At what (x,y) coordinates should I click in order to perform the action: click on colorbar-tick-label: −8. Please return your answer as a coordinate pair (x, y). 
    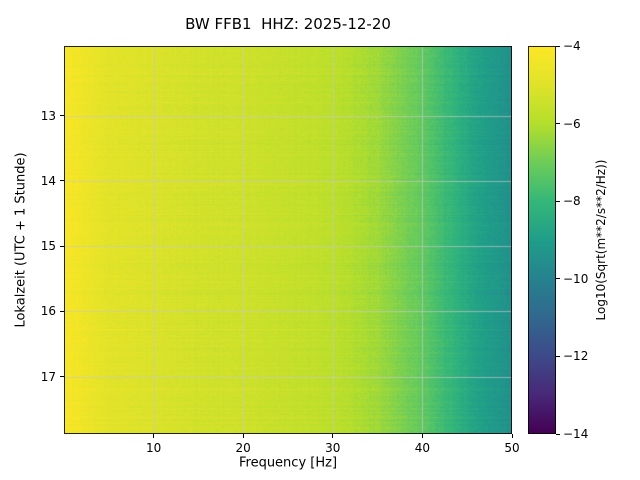
    Looking at the image, I should click on (572, 201).